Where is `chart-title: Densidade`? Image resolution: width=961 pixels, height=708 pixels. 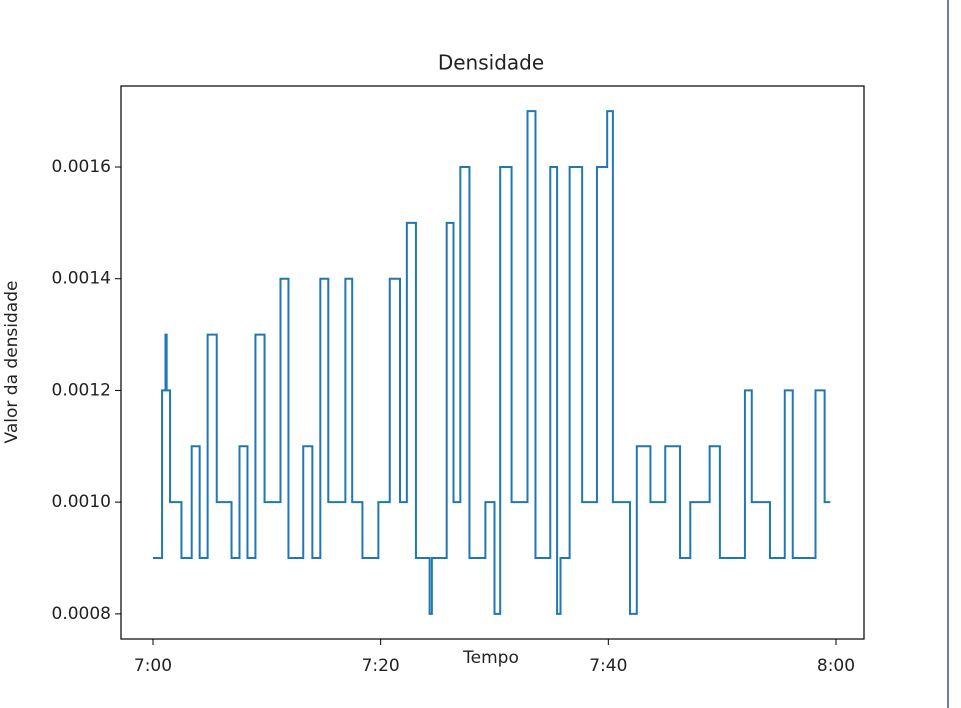 chart-title: Densidade is located at coordinates (491, 63).